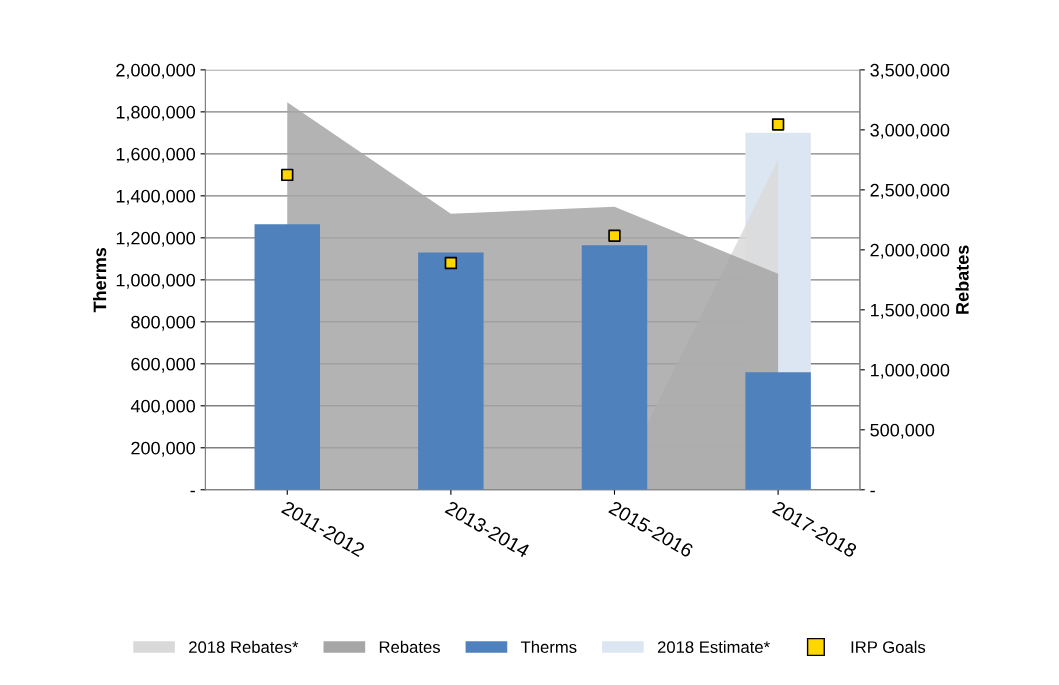 Image resolution: width=1059 pixels, height=685 pixels. What do you see at coordinates (156, 281) in the screenshot?
I see `y-tick-label: 1,000,000` at bounding box center [156, 281].